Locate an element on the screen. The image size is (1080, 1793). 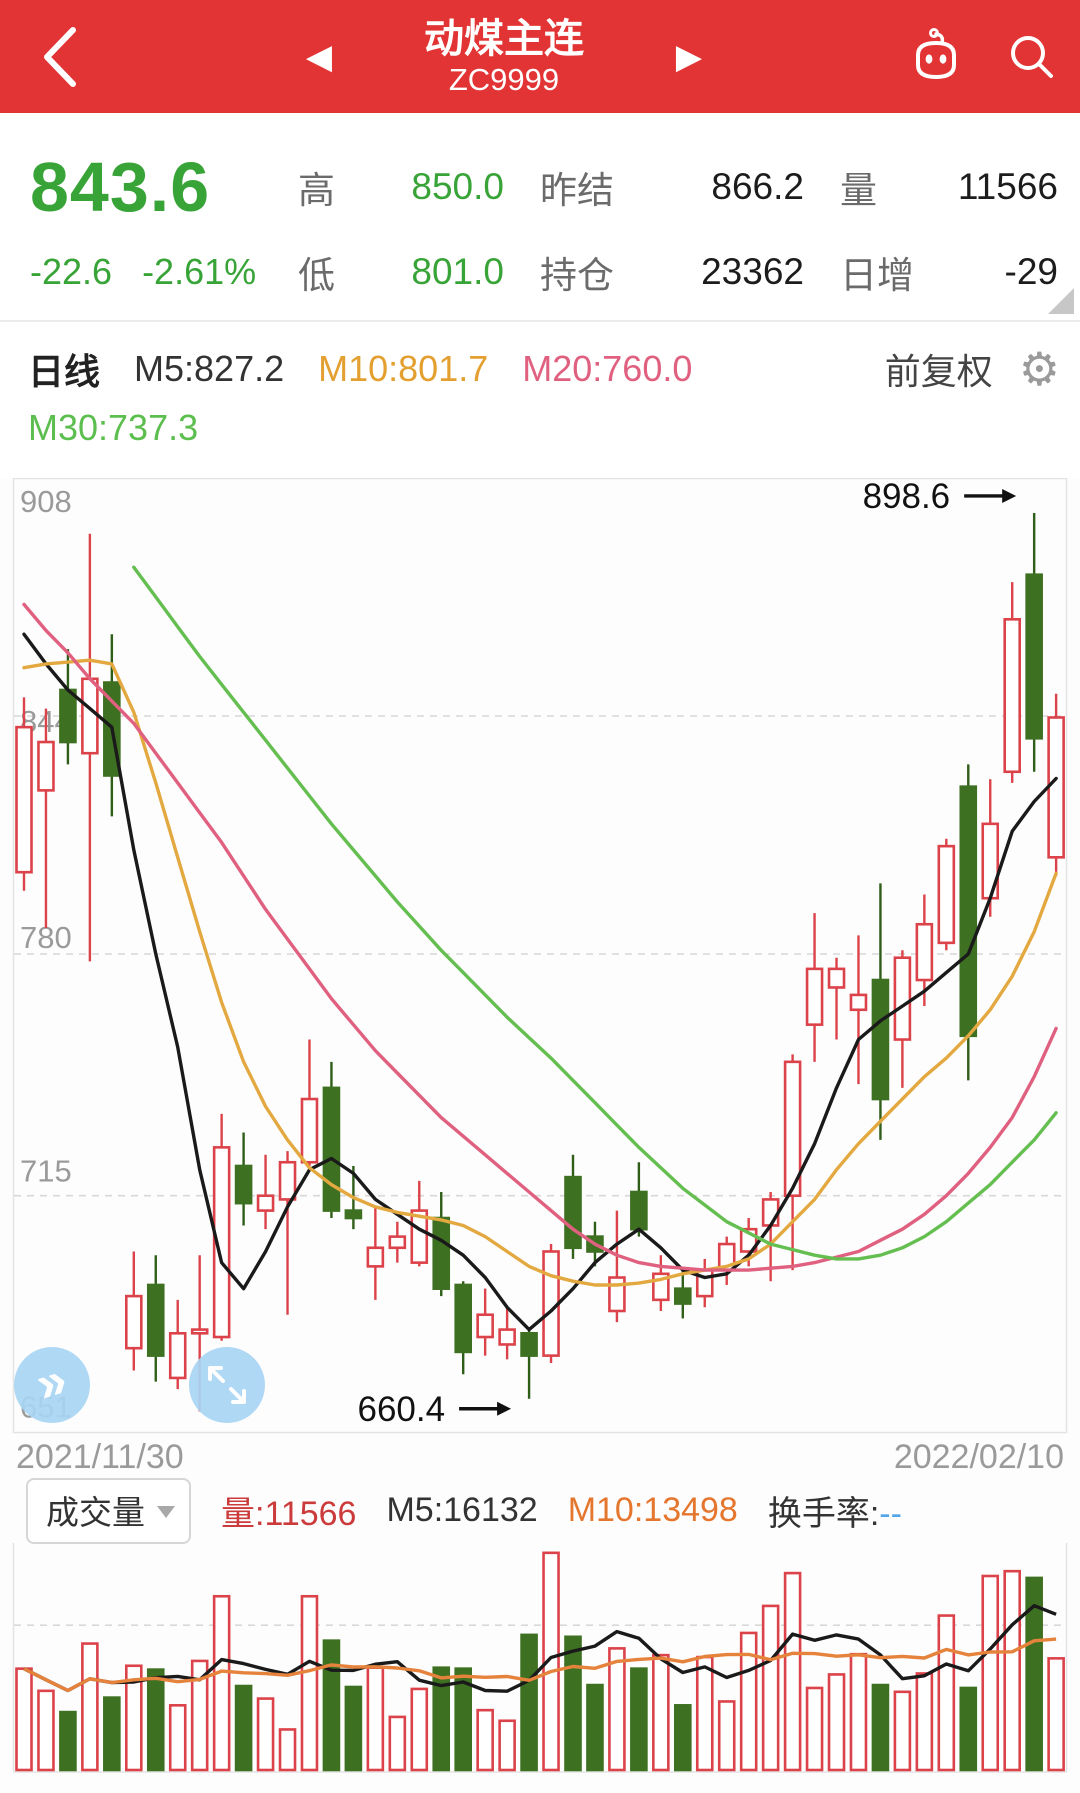
price-change-pct: -2.61% is located at coordinates (199, 271).